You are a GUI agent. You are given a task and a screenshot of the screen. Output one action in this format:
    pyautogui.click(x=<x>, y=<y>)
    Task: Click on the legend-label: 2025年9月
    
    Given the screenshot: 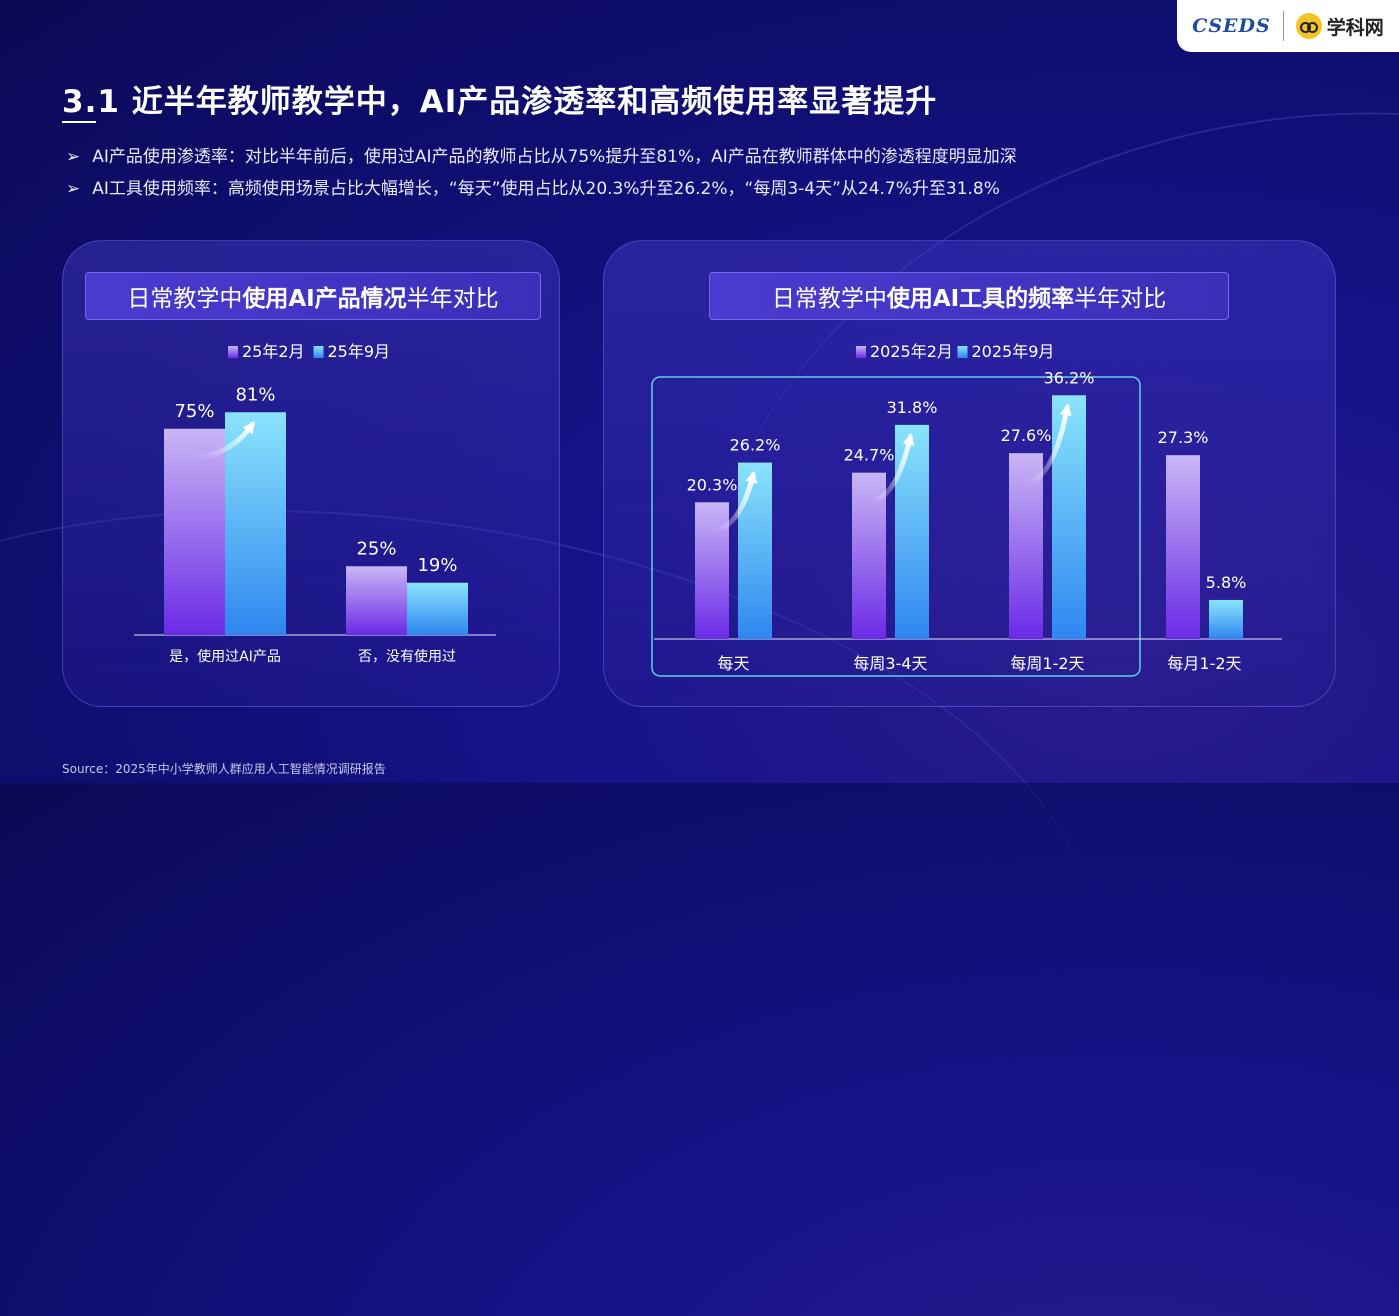 What is the action you would take?
    pyautogui.click(x=1013, y=351)
    